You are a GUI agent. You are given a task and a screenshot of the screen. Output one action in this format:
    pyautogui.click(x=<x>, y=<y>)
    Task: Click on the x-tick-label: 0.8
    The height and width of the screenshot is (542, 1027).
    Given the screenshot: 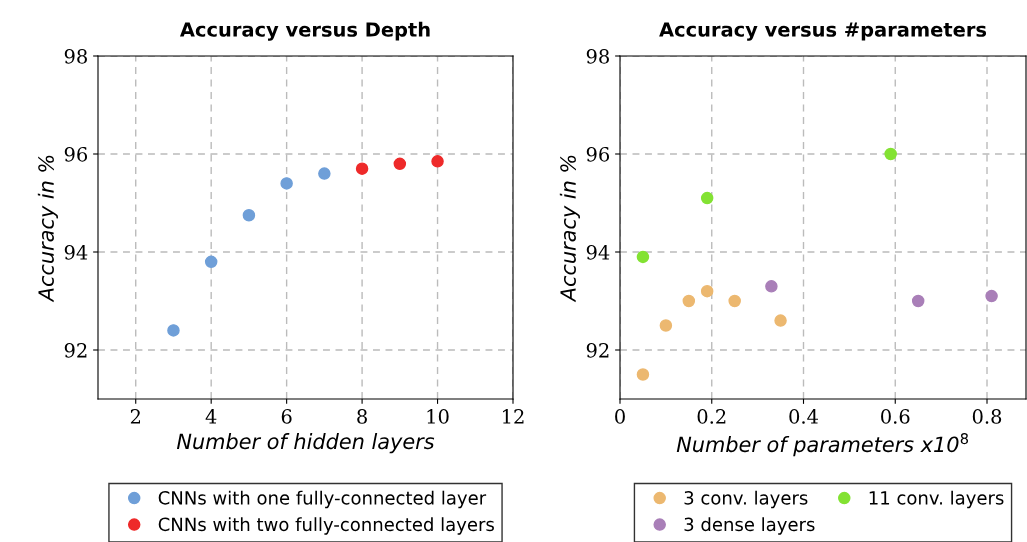 What is the action you would take?
    pyautogui.click(x=987, y=416)
    